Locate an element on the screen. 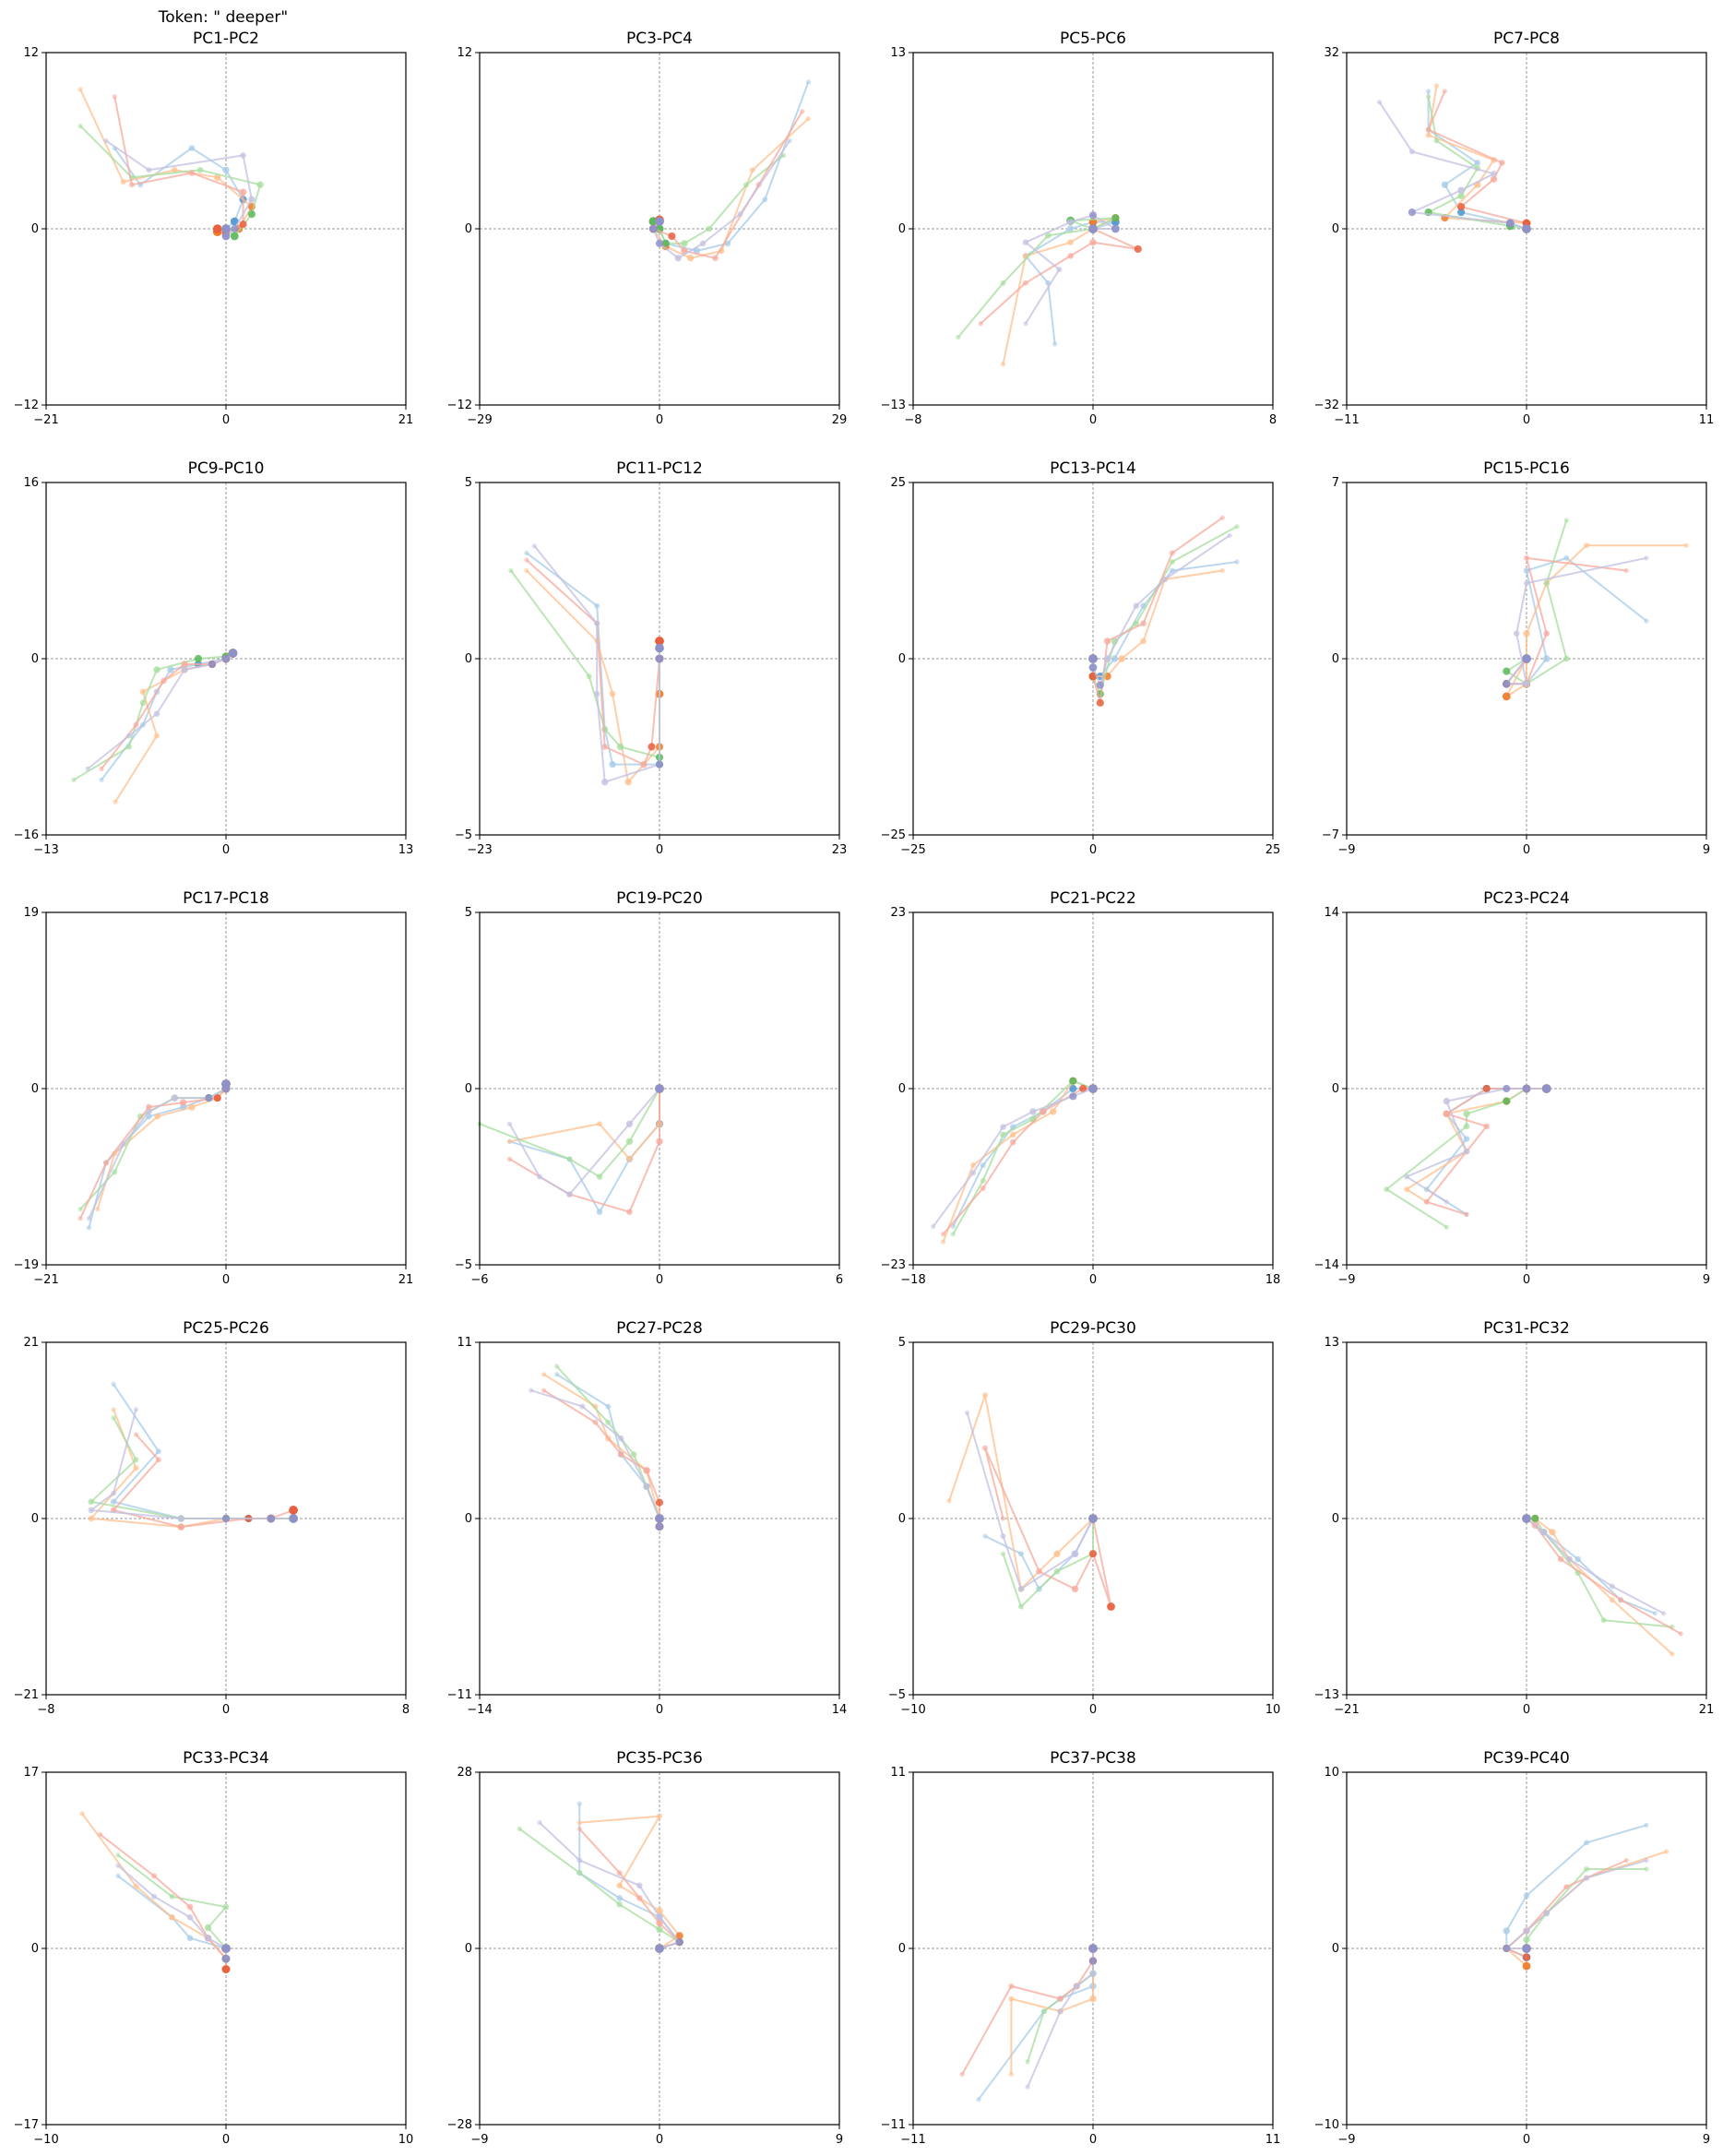 The width and height of the screenshot is (1723, 2156). y-tick-label: −5 is located at coordinates (463, 835).